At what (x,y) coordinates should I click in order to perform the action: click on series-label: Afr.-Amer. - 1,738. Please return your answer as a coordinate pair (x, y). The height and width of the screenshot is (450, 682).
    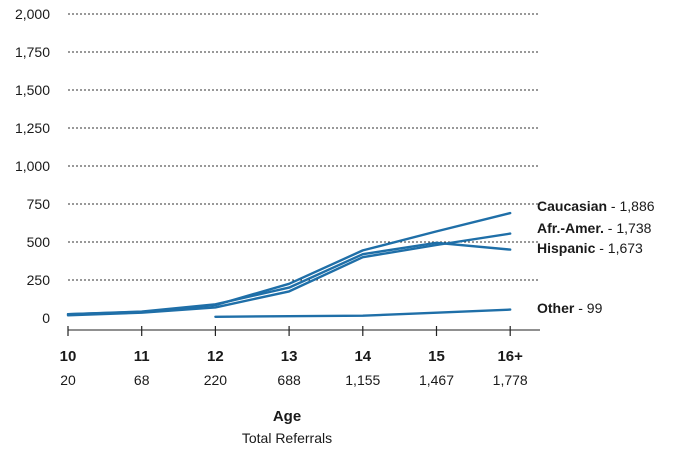
    Looking at the image, I should click on (594, 228).